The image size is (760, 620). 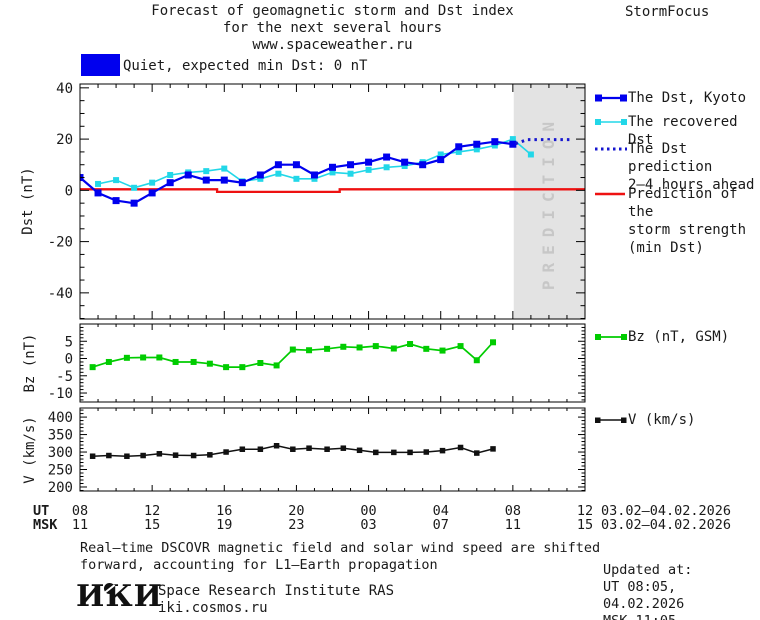 What do you see at coordinates (648, 570) in the screenshot?
I see `updated-label: Updated at:` at bounding box center [648, 570].